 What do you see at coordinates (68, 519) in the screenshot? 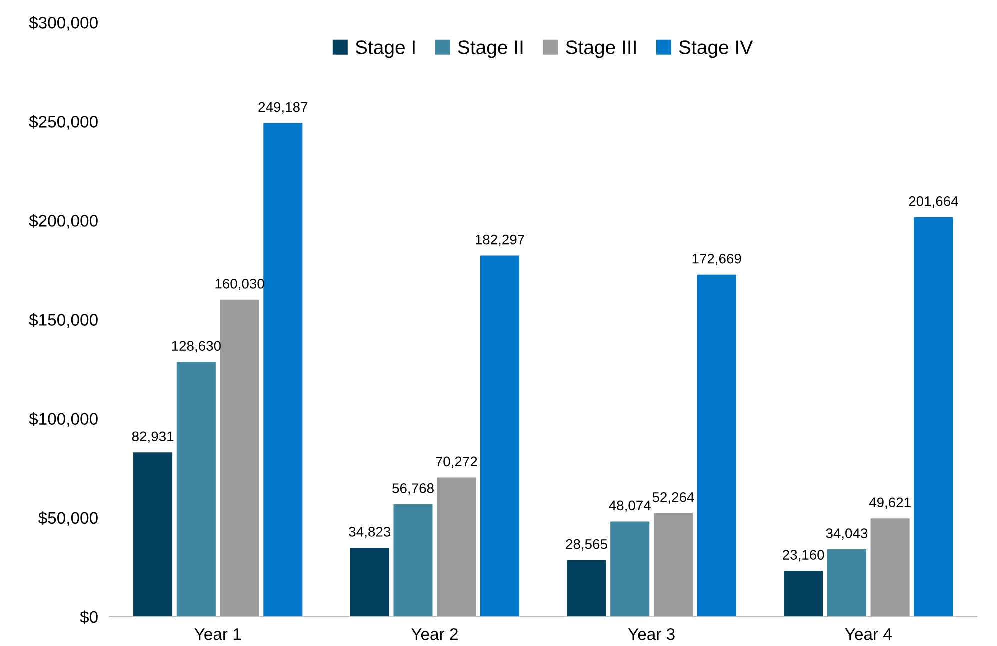
I see `y-tick-label: $50,000` at bounding box center [68, 519].